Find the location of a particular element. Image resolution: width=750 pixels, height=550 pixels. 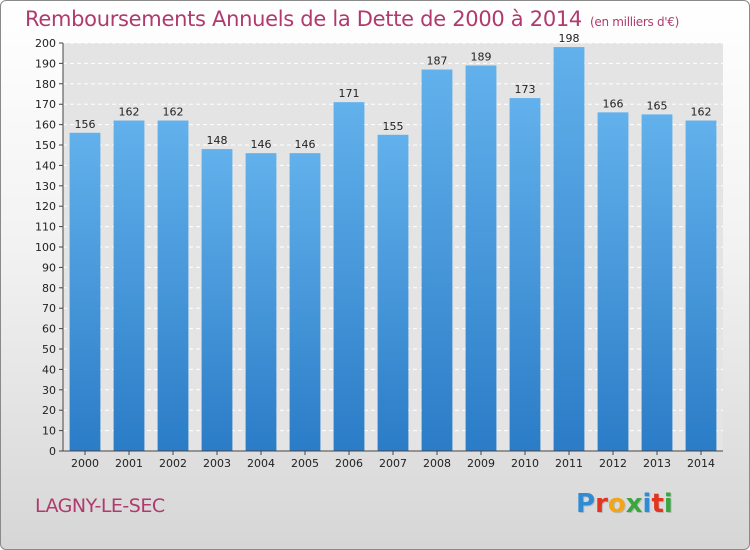

data-label-2007: 155 is located at coordinates (393, 126).